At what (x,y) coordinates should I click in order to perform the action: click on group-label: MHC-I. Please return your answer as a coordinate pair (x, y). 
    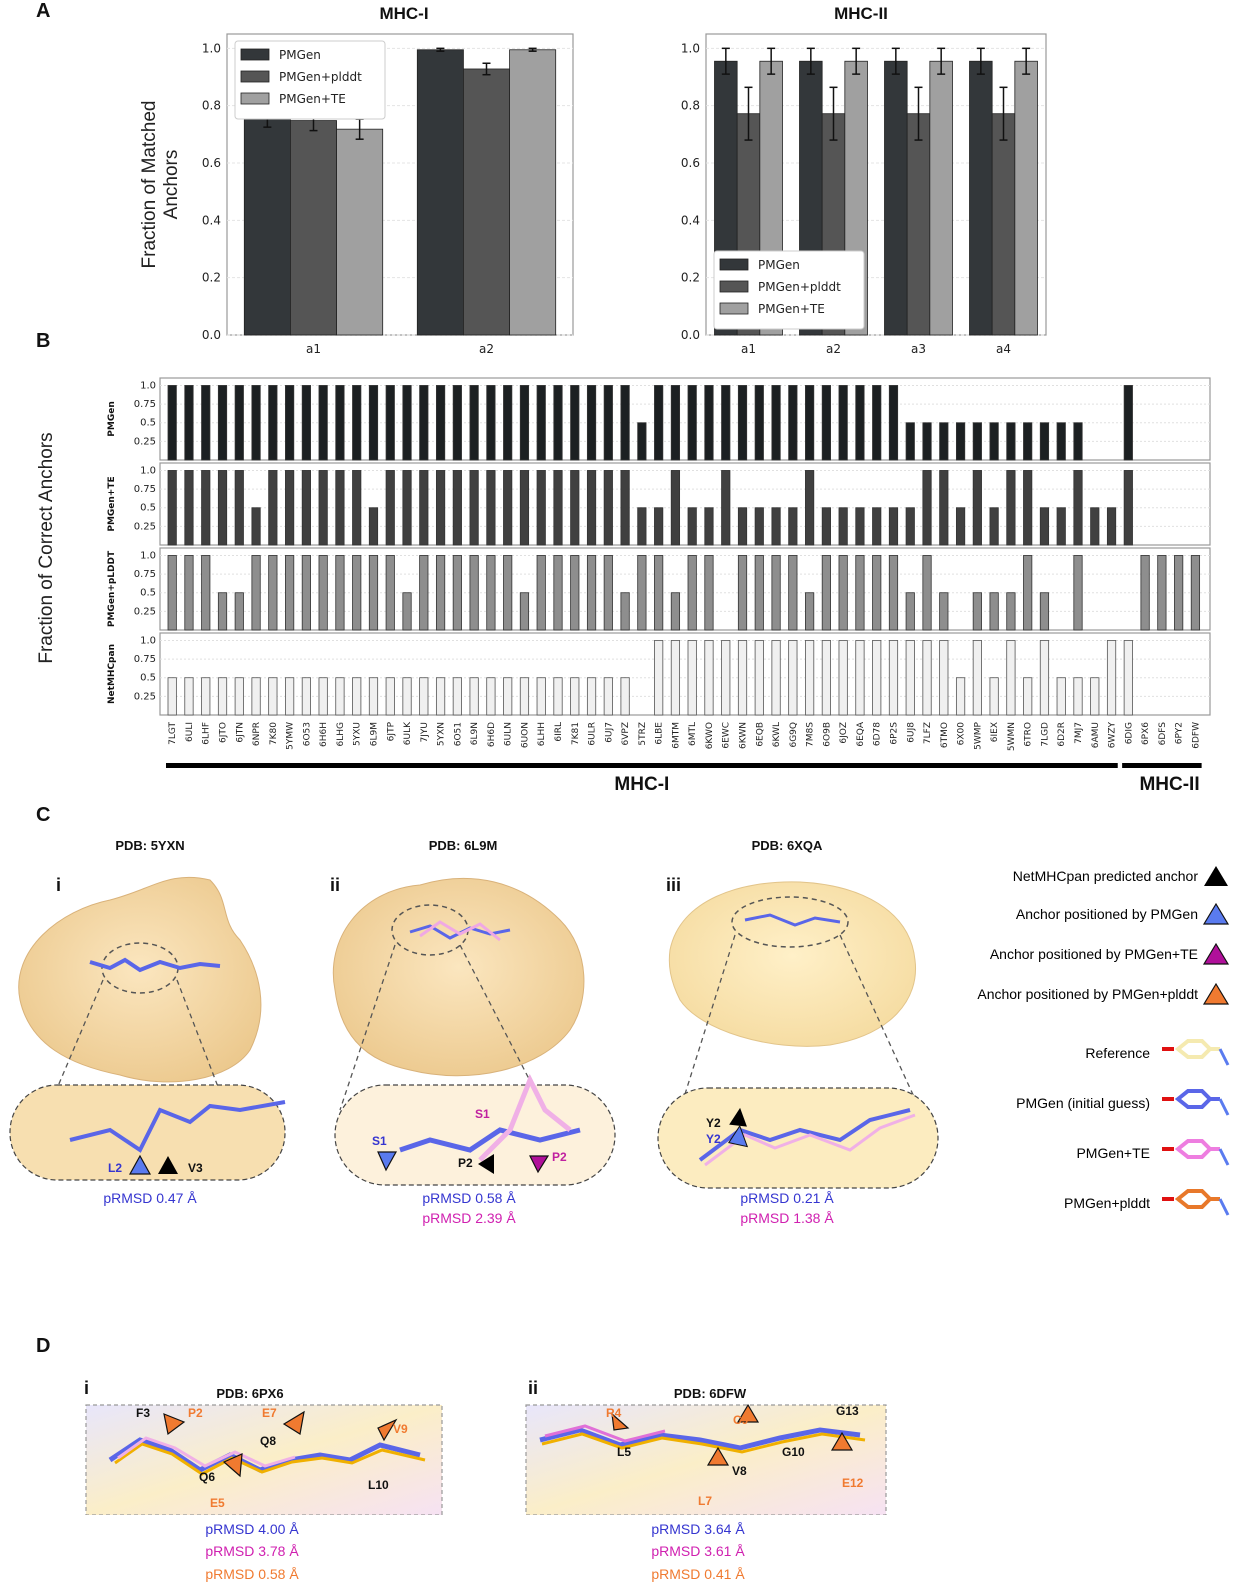
    Looking at the image, I should click on (641, 782).